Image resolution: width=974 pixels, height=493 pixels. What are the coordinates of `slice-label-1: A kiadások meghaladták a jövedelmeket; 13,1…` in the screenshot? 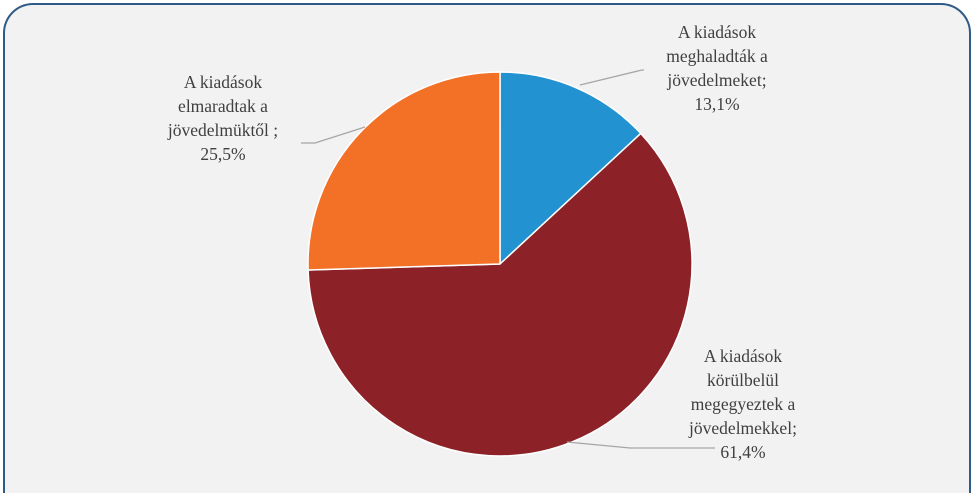 It's located at (717, 68).